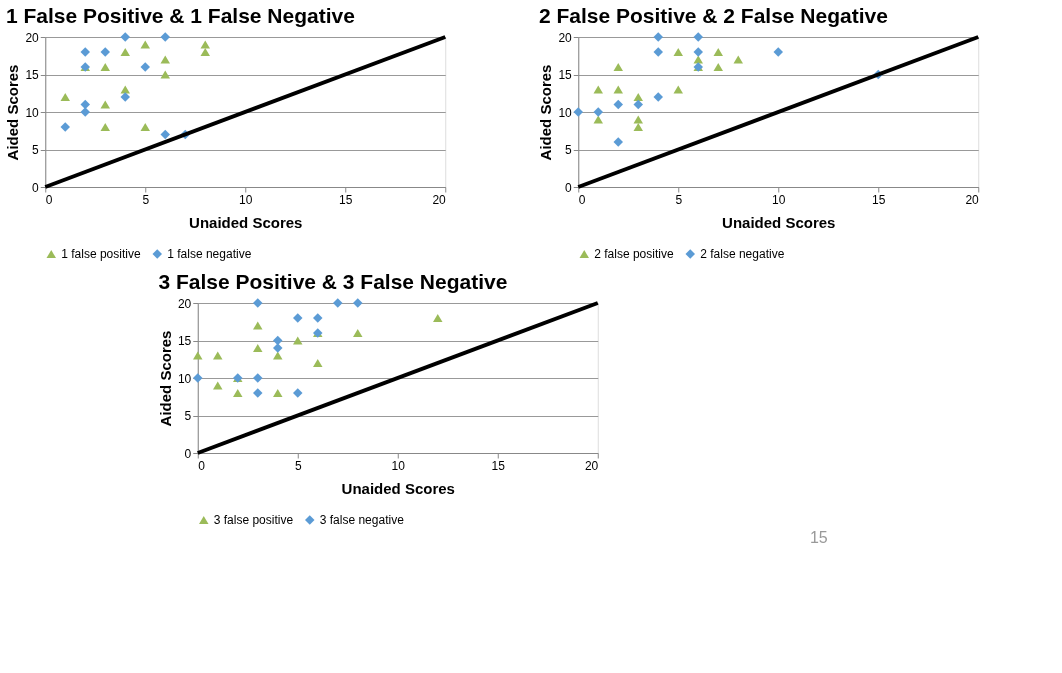  Describe the element at coordinates (818, 537) in the screenshot. I see `text: 15` at that location.